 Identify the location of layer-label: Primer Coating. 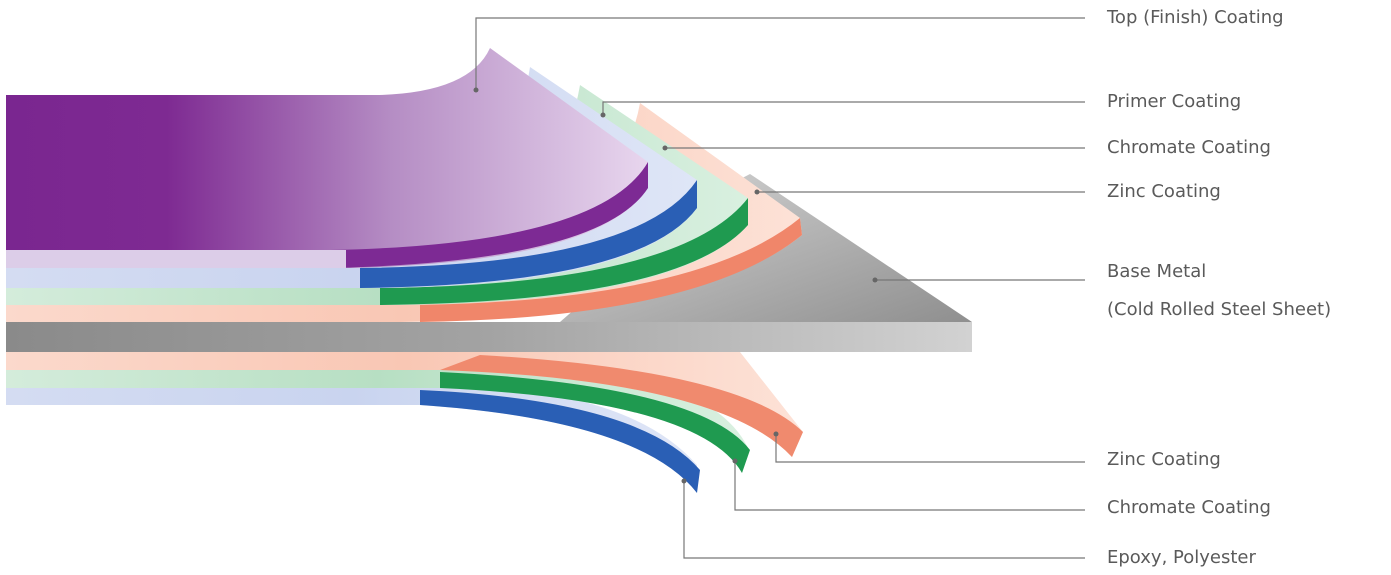
(1174, 101).